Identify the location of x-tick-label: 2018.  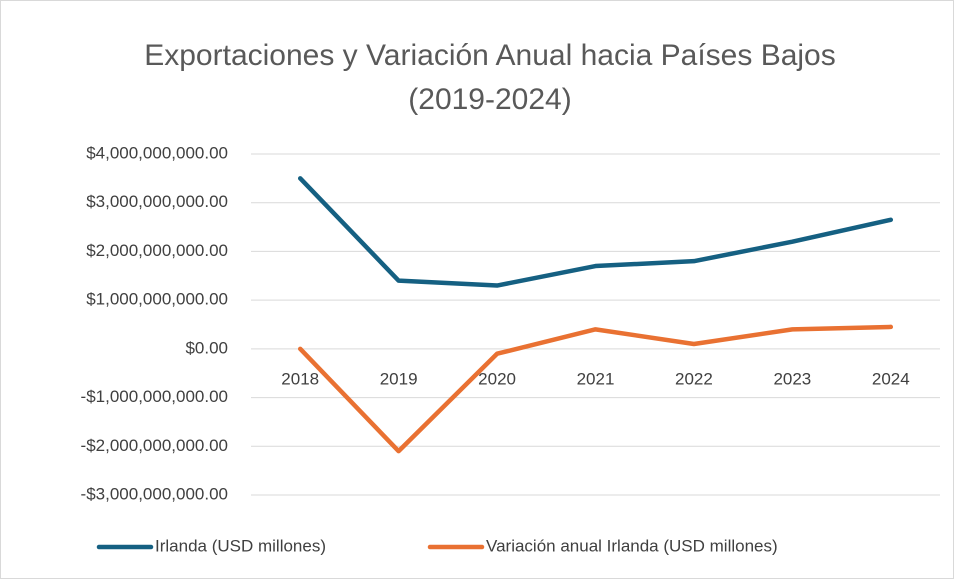
(300, 378).